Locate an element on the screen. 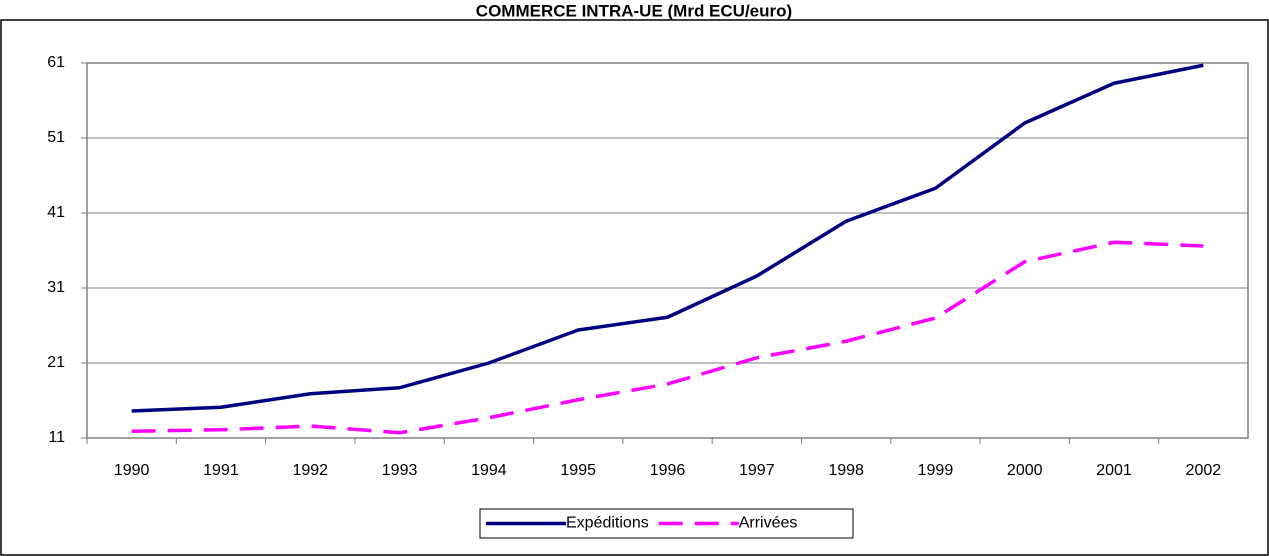  legend-label: Arrivées is located at coordinates (768, 523).